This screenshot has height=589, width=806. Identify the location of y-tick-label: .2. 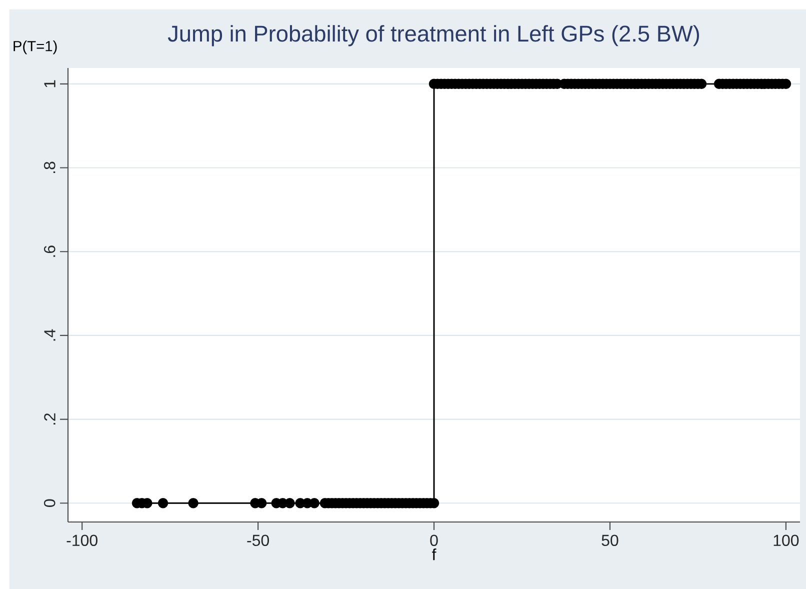
(50, 418).